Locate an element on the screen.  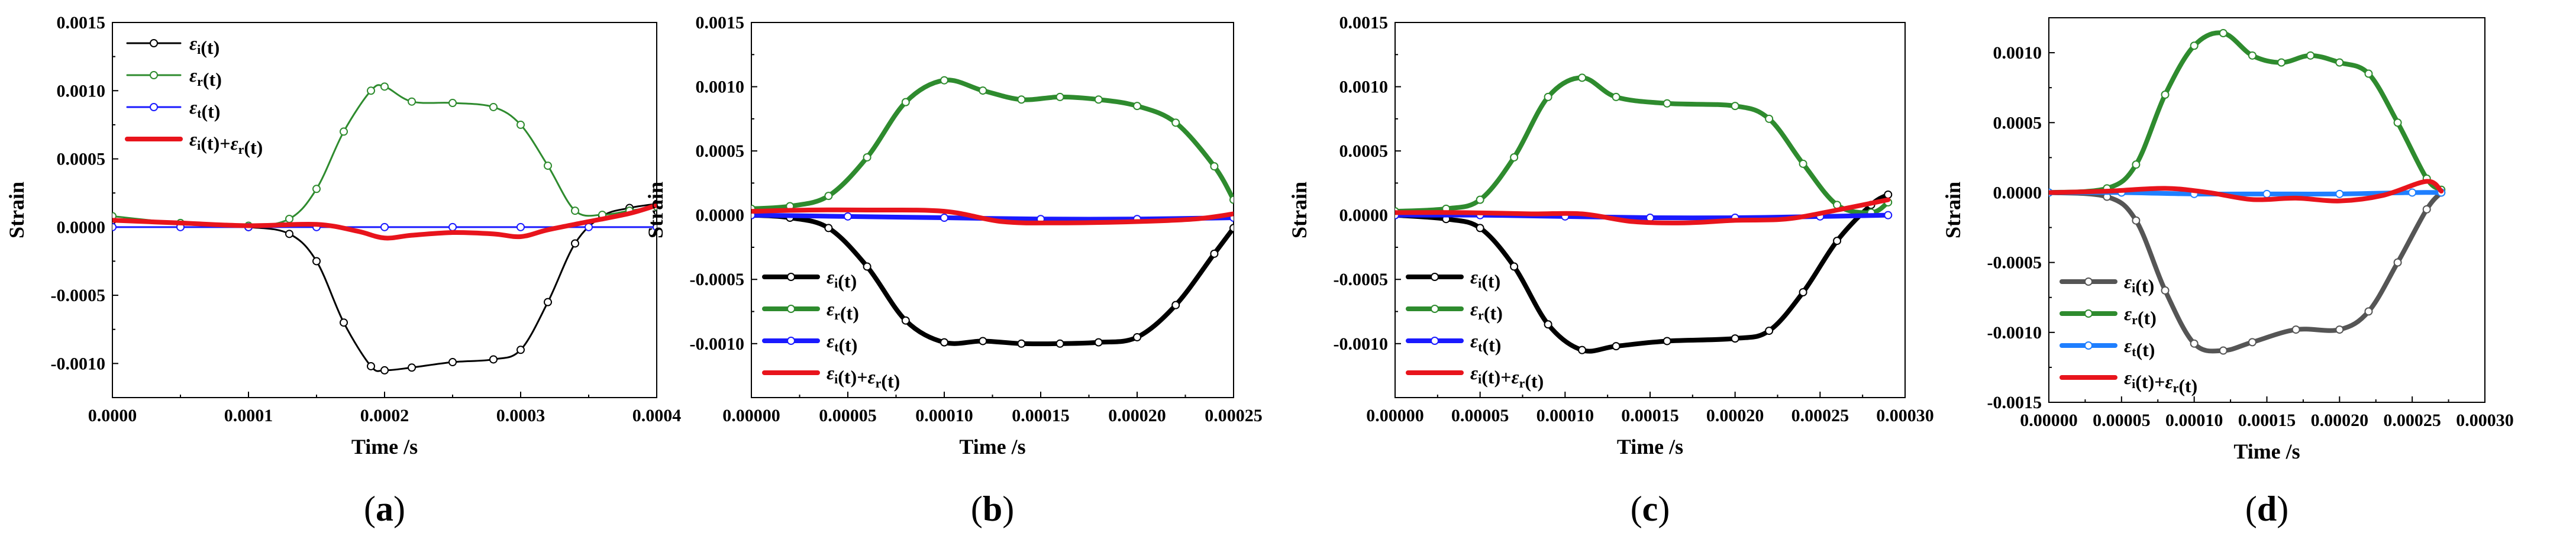
panel-label-letter: b is located at coordinates (992, 508).